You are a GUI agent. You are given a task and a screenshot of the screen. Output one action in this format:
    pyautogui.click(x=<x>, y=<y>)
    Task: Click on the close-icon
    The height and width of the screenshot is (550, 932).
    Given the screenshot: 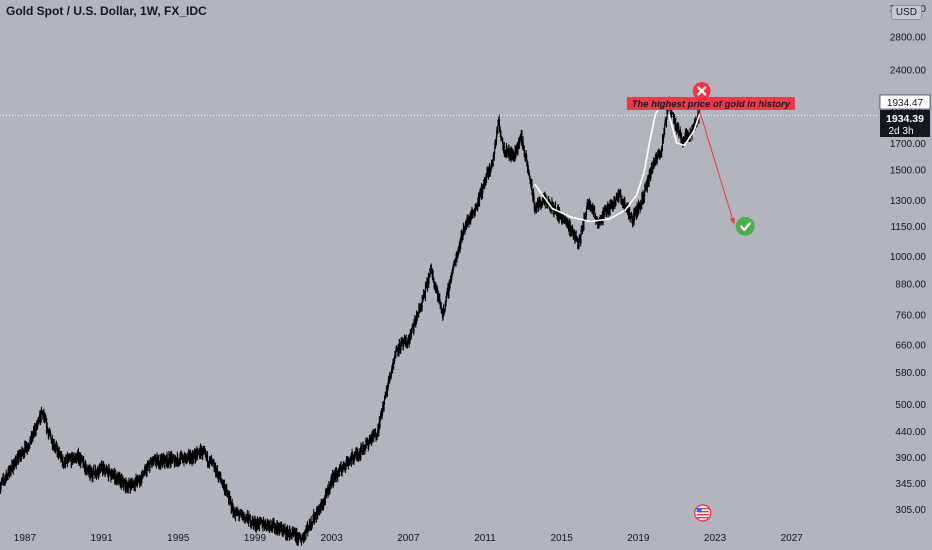 What is the action you would take?
    pyautogui.click(x=701, y=90)
    